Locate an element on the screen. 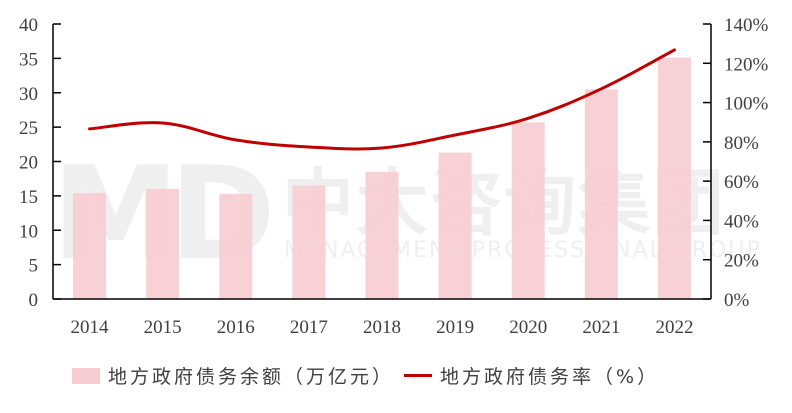 This screenshot has width=792, height=413. left-tick-label: 30 is located at coordinates (28, 94).